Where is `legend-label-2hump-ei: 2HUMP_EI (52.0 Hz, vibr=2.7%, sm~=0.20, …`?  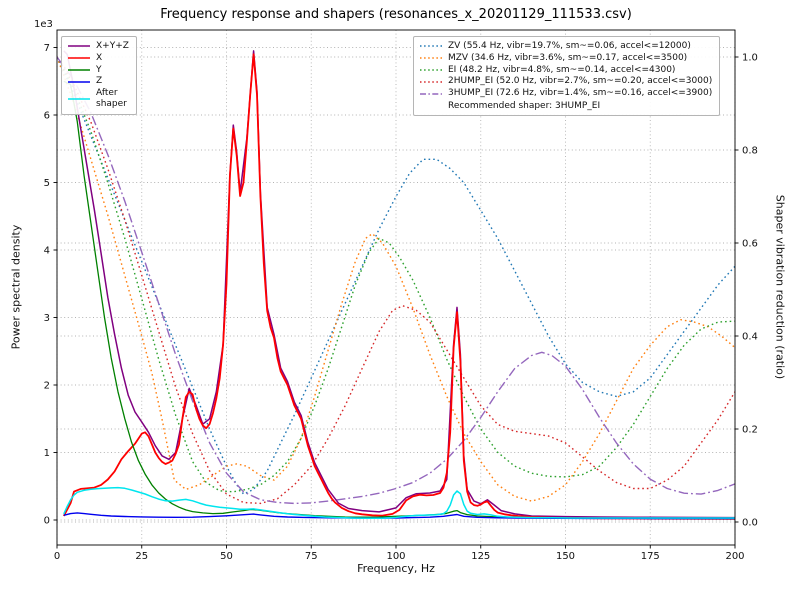 legend-label-2hump-ei: 2HUMP_EI (52.0 Hz, vibr=2.7%, sm~=0.20, … is located at coordinates (580, 81).